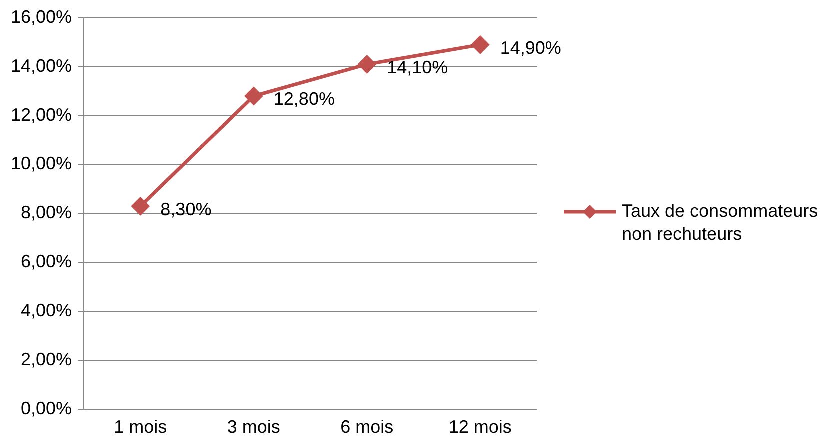 The width and height of the screenshot is (837, 447). What do you see at coordinates (46, 408) in the screenshot?
I see `y-tick-label: 0,00%` at bounding box center [46, 408].